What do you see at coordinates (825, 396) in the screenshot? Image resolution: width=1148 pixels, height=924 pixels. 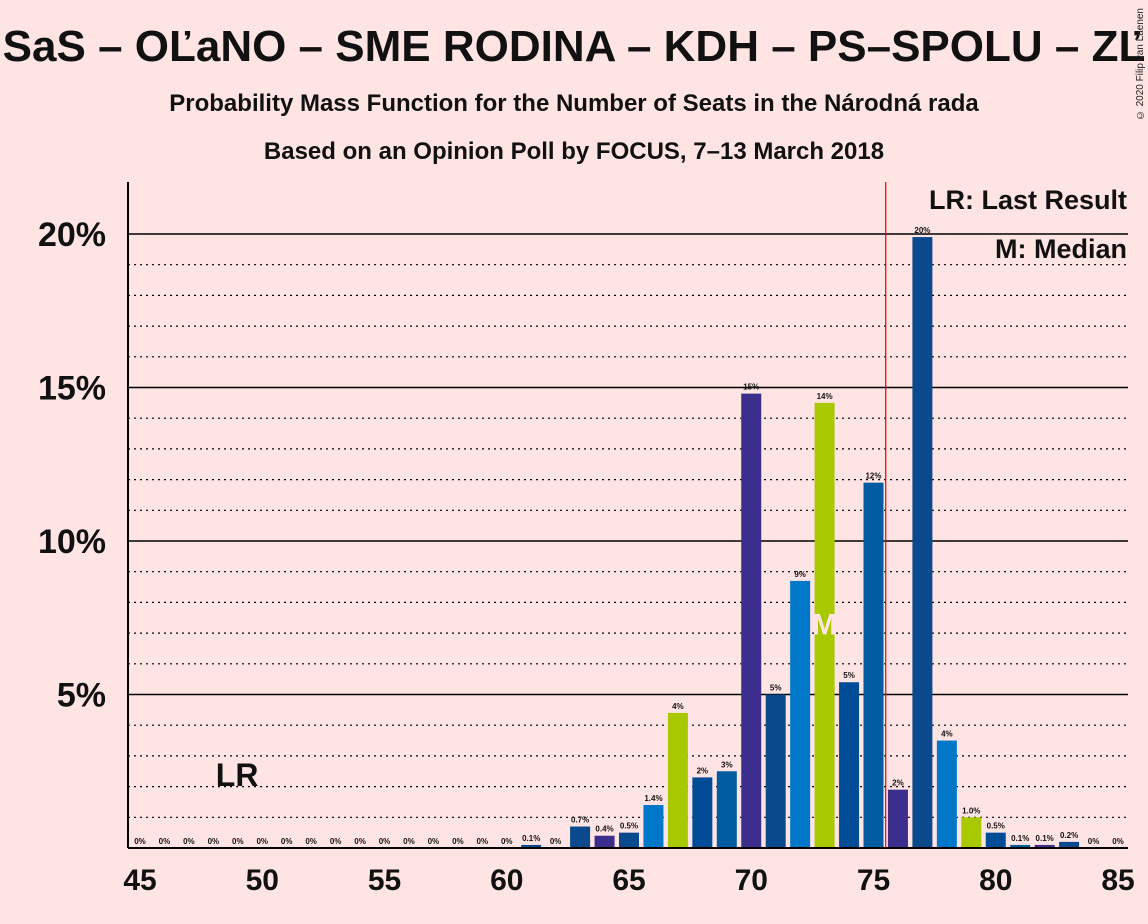 I see `bar-label-seat-73: 14%` at bounding box center [825, 396].